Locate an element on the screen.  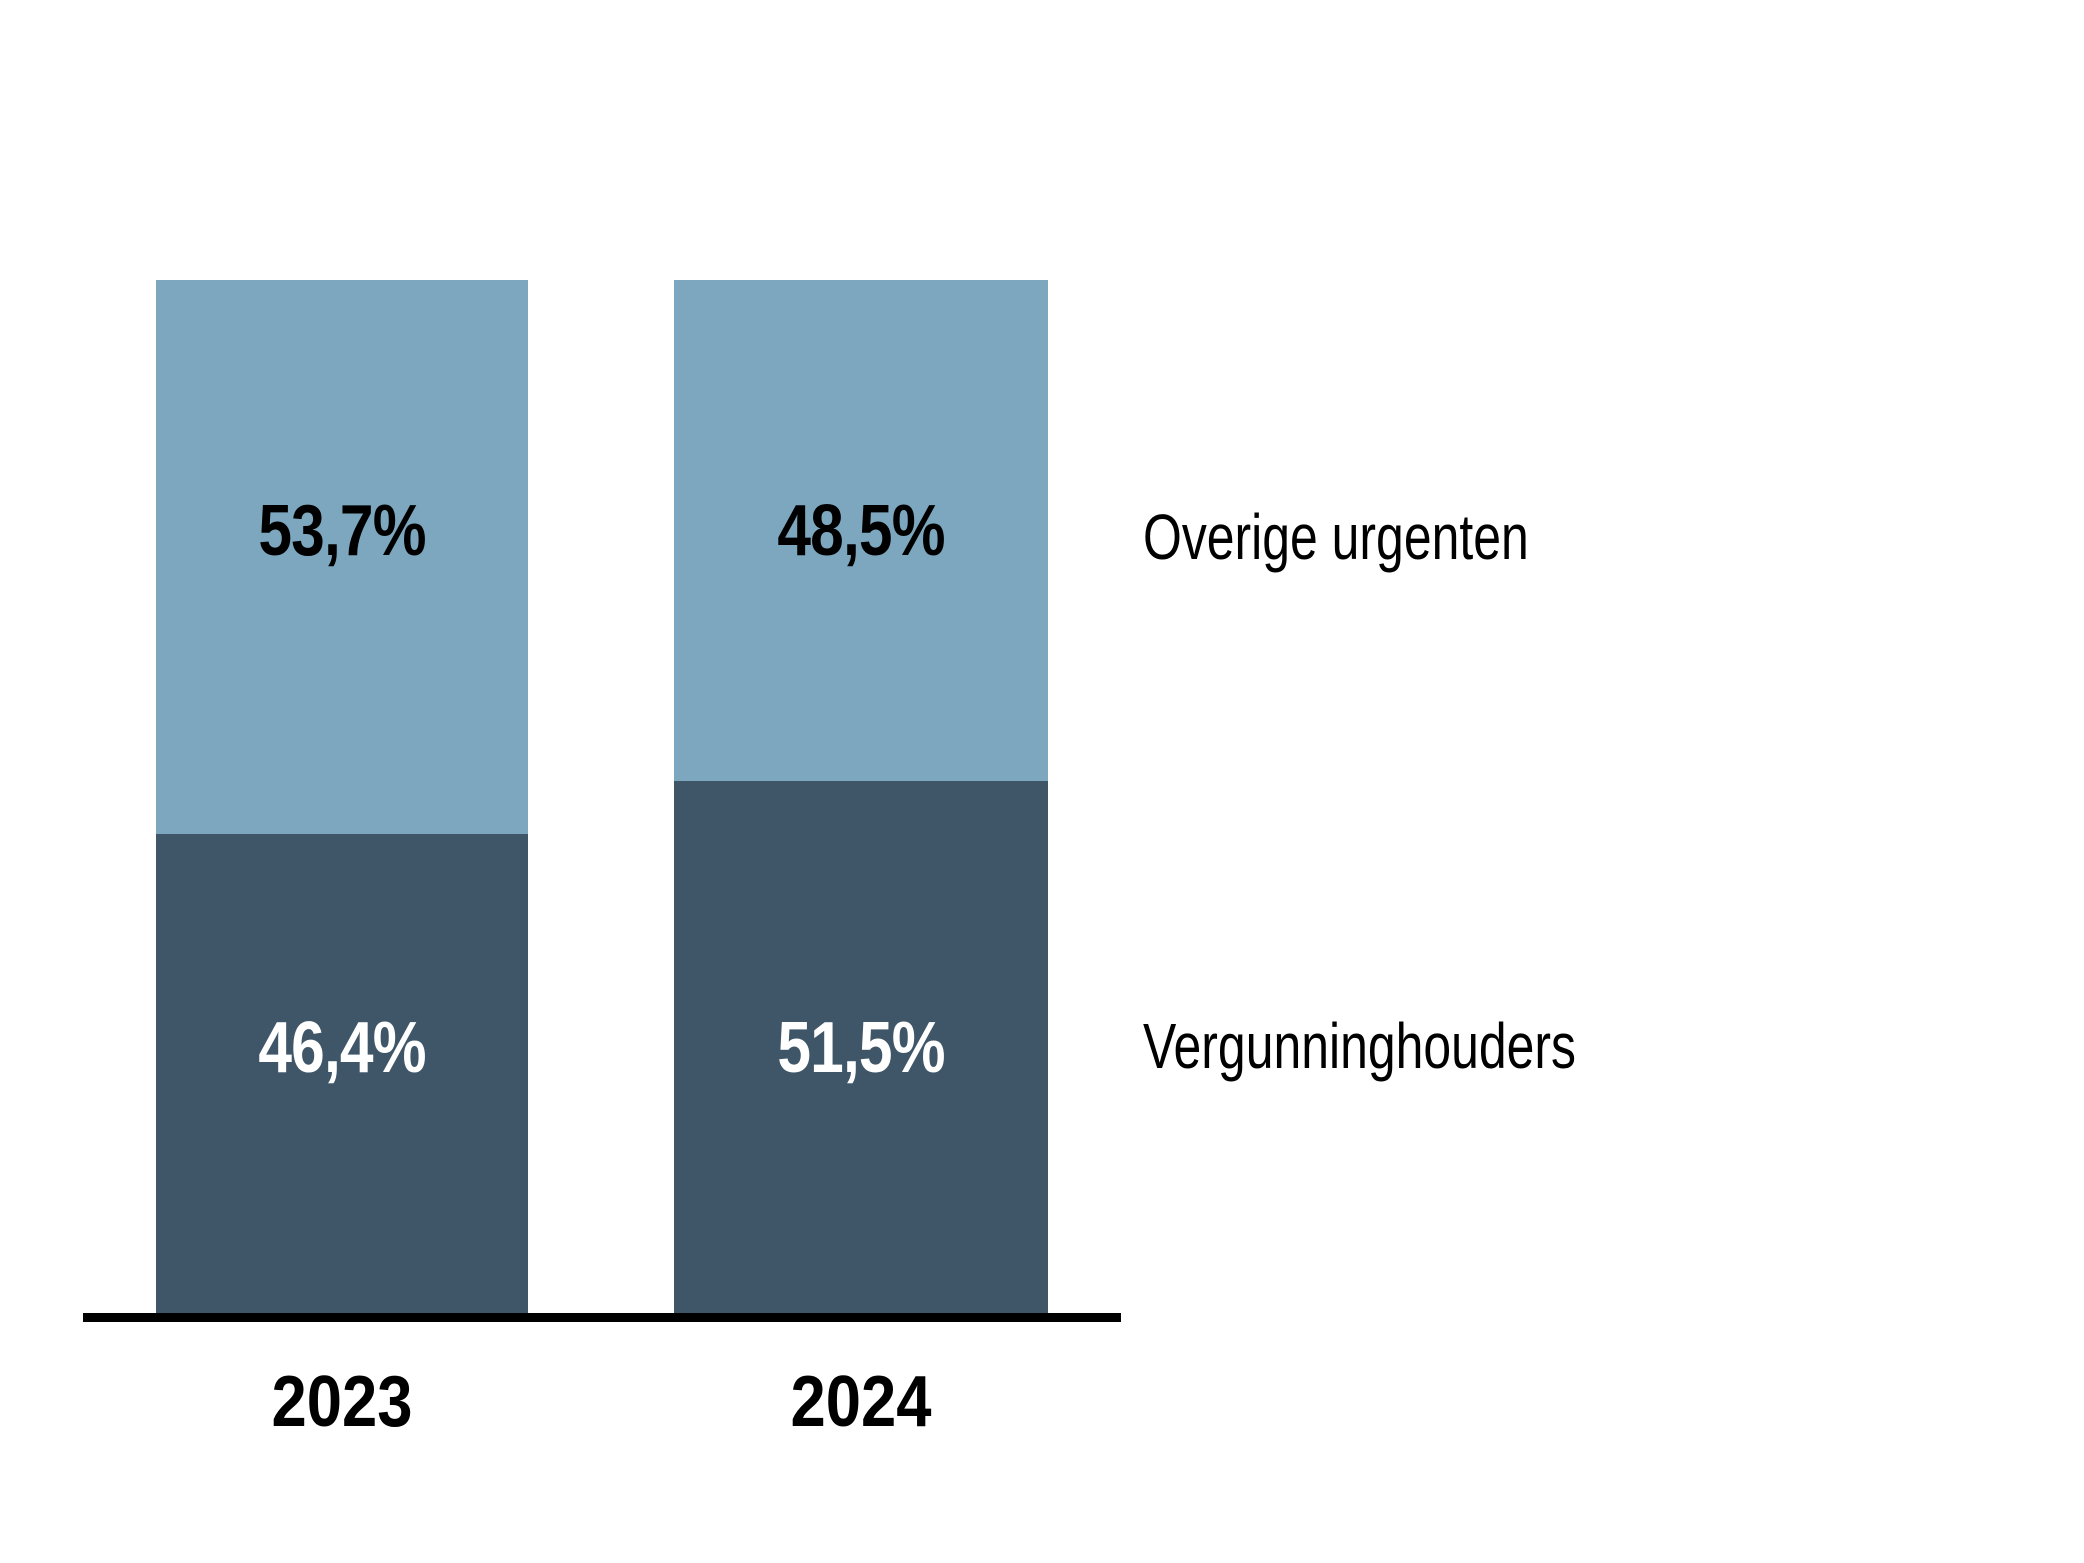
data-label-2024-vergunninghouders: 51,5% is located at coordinates (861, 1048).